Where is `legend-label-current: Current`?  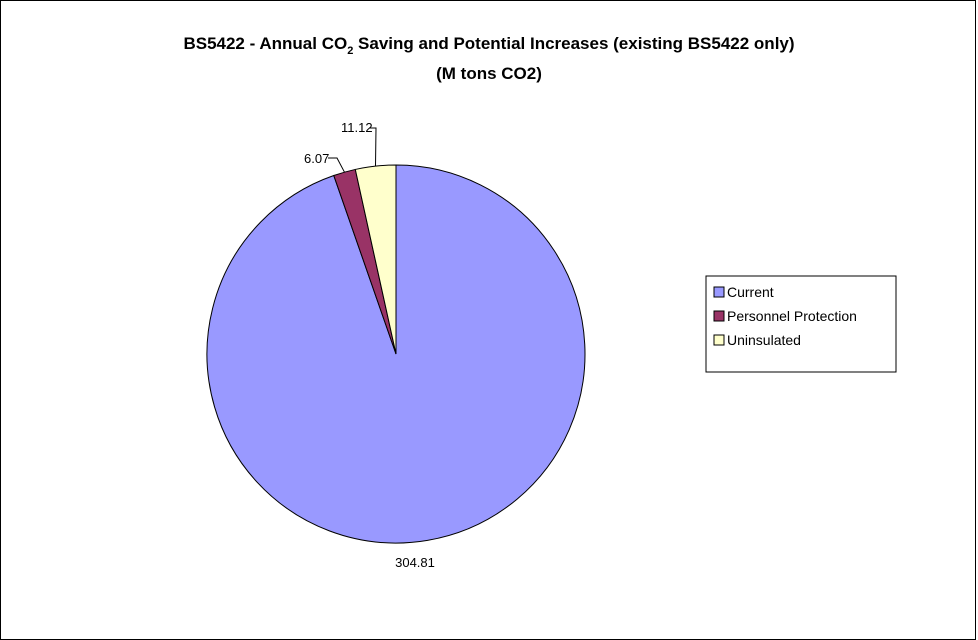
legend-label-current: Current is located at coordinates (750, 292).